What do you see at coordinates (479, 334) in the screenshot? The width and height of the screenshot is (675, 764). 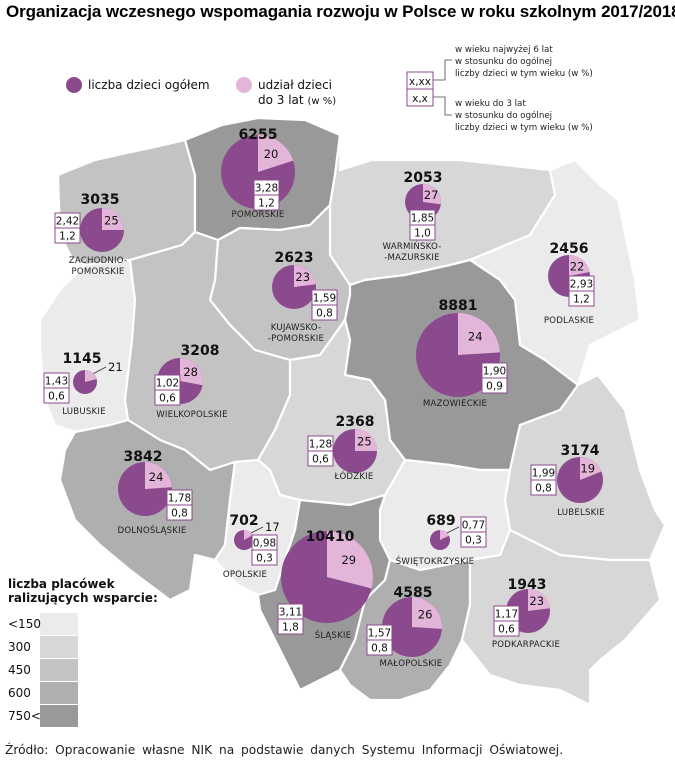 I see `pie-mazowieckie-share-slice` at bounding box center [479, 334].